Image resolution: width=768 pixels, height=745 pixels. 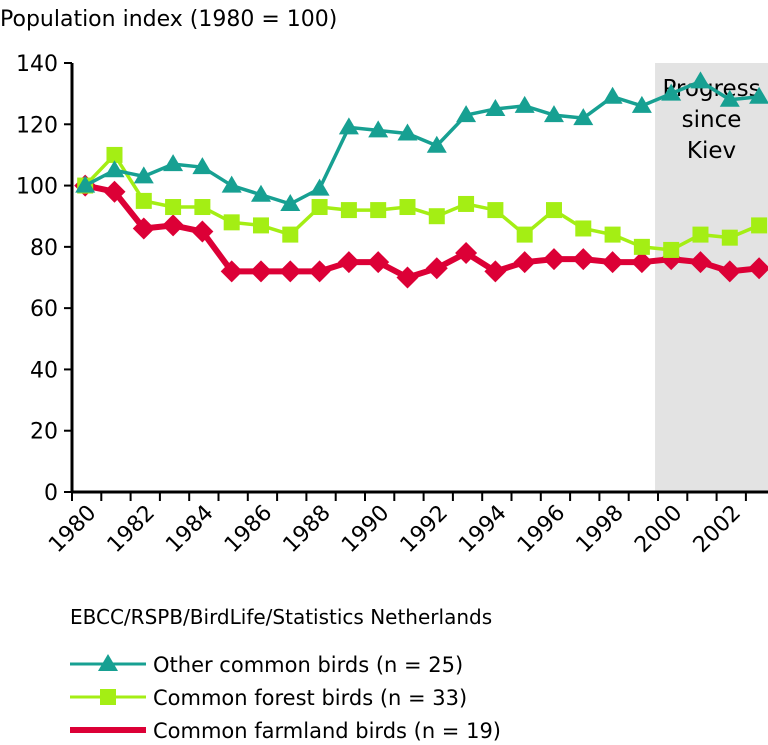 I want to click on legend-item: Other common birds (n = 25), so click(x=266, y=665).